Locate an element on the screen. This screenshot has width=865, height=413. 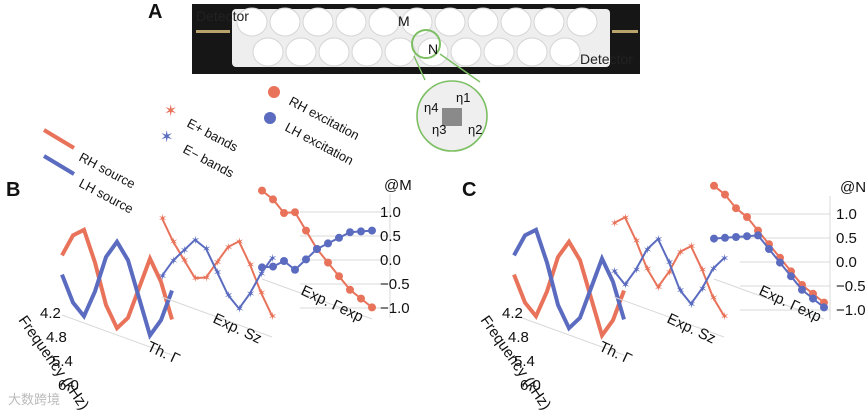
source-array-icon is located at coordinates (452, 117).